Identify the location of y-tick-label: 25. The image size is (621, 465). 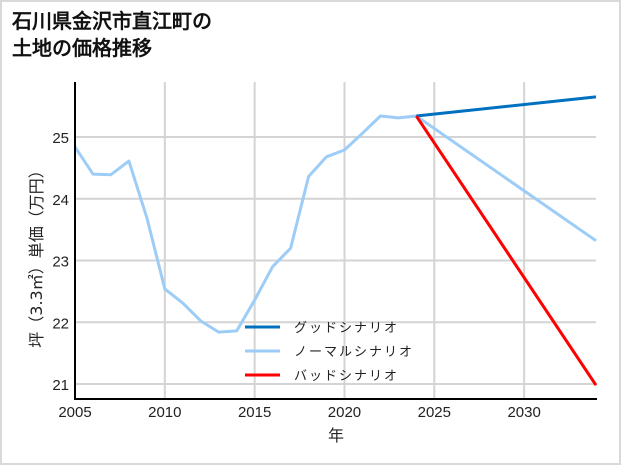
(60, 138).